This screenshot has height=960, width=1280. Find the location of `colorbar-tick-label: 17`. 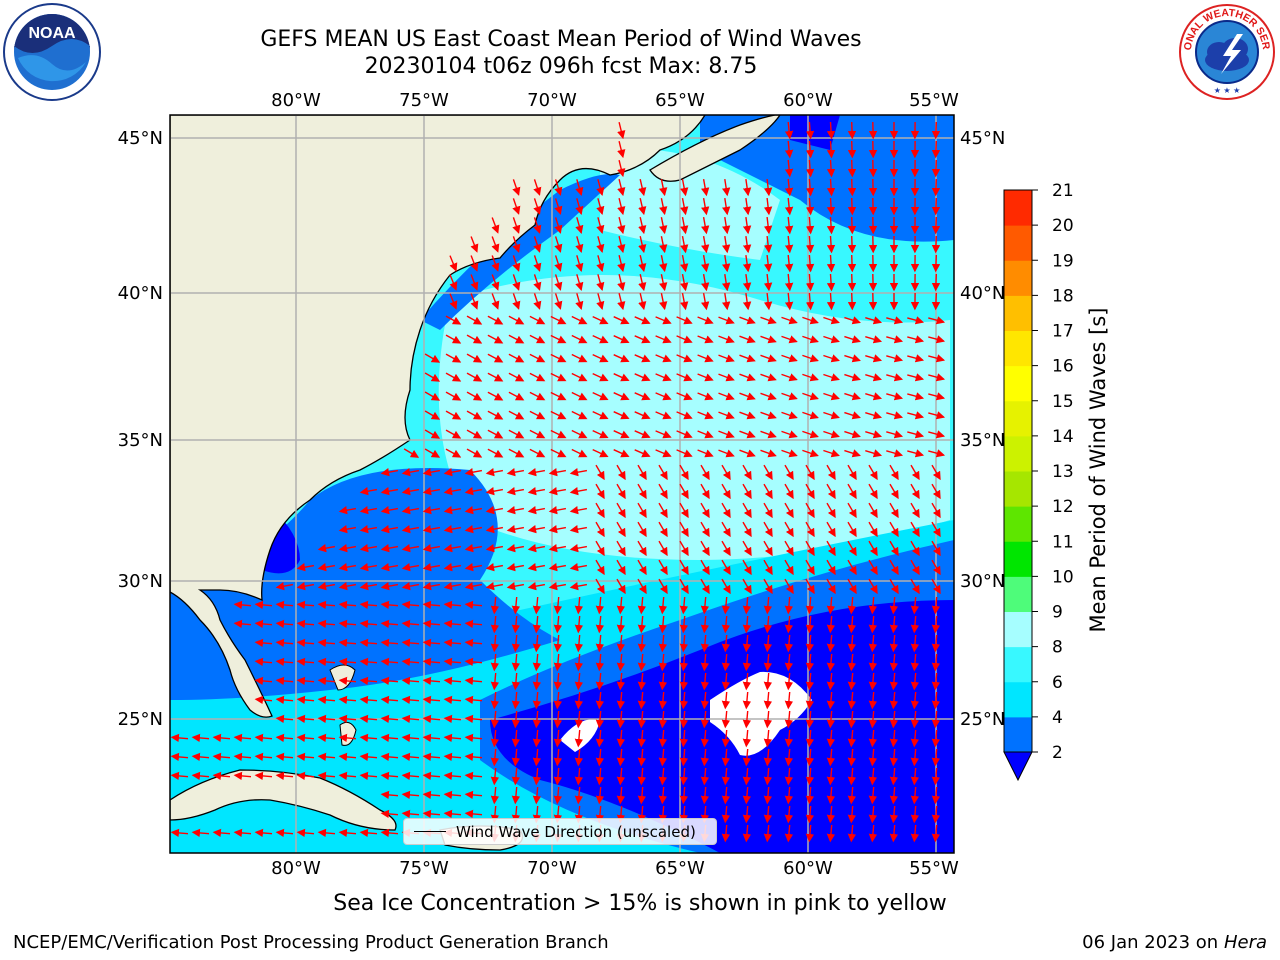

colorbar-tick-label: 17 is located at coordinates (1063, 332).